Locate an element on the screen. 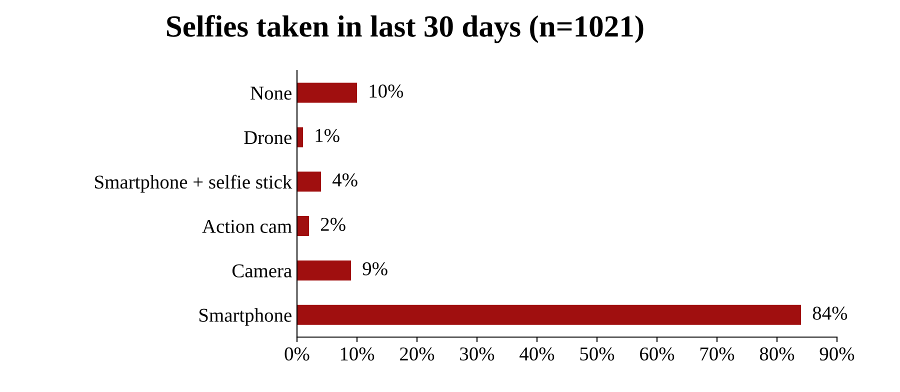  y-tick-label: Camera is located at coordinates (262, 271).